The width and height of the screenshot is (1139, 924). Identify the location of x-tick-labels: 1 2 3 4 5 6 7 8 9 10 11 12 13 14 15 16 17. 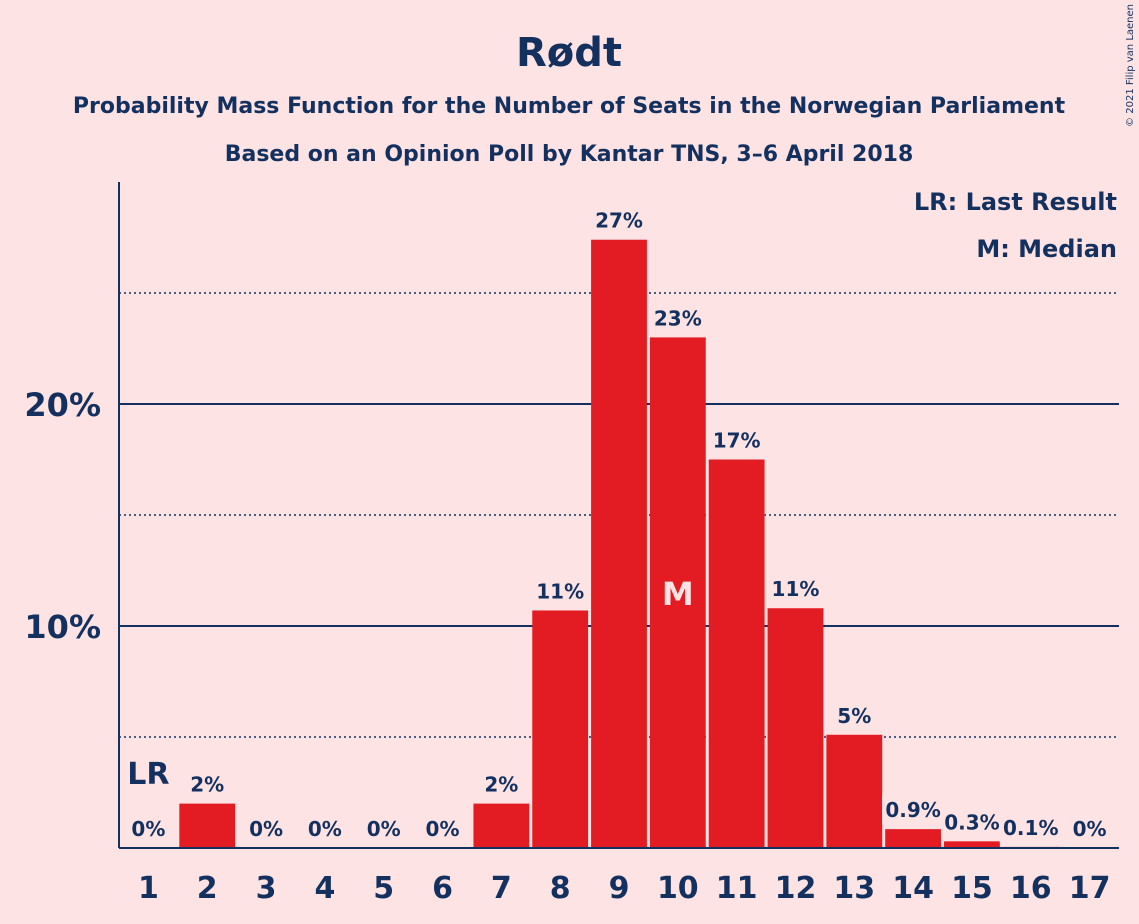
(624, 888).